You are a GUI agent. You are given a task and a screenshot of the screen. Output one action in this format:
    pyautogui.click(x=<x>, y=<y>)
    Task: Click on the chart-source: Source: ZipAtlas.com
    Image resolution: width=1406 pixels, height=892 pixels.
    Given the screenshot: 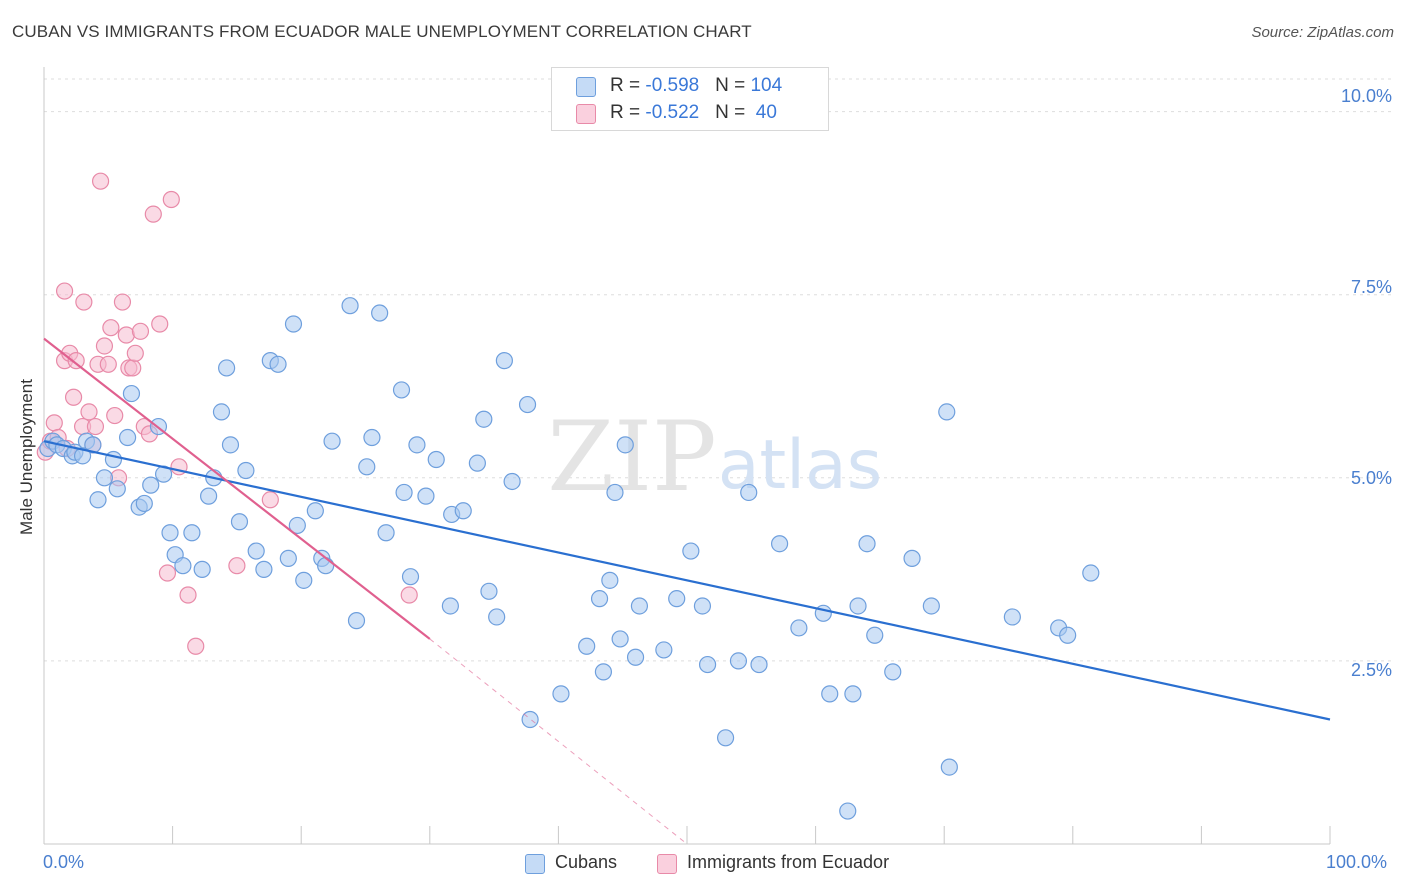 What is the action you would take?
    pyautogui.click(x=1322, y=32)
    